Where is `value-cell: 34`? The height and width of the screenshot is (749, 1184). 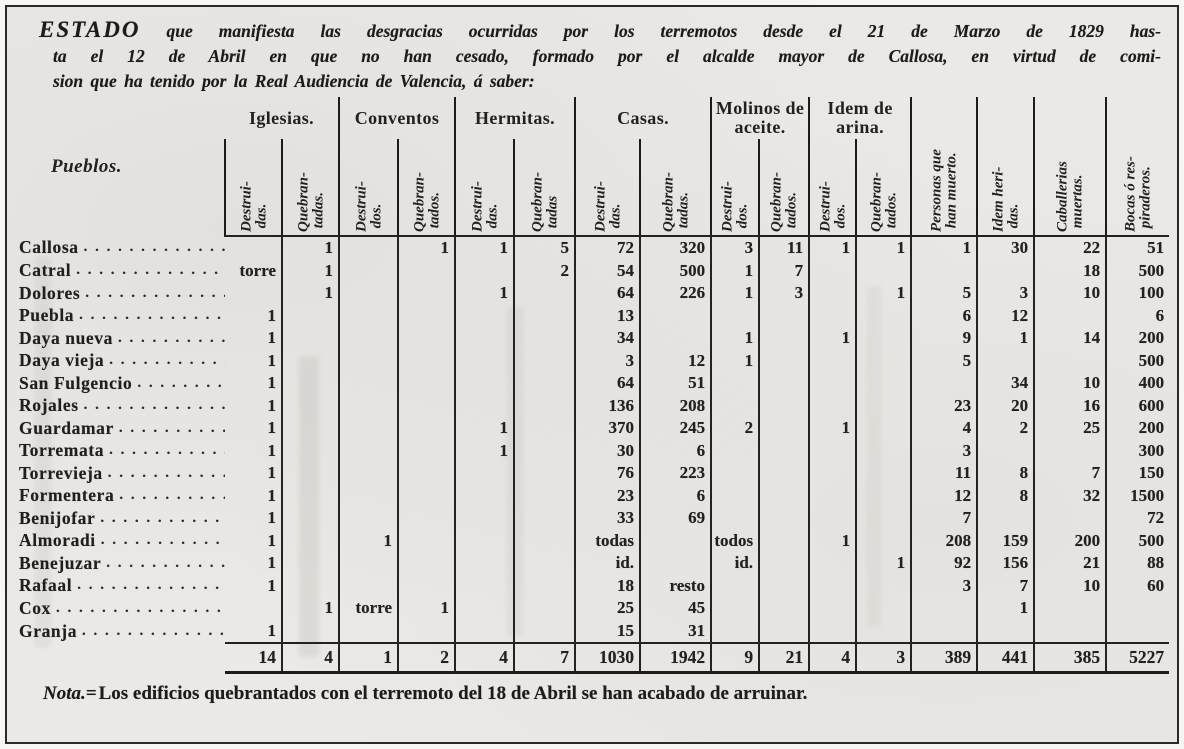
value-cell: 34 is located at coordinates (1005, 383).